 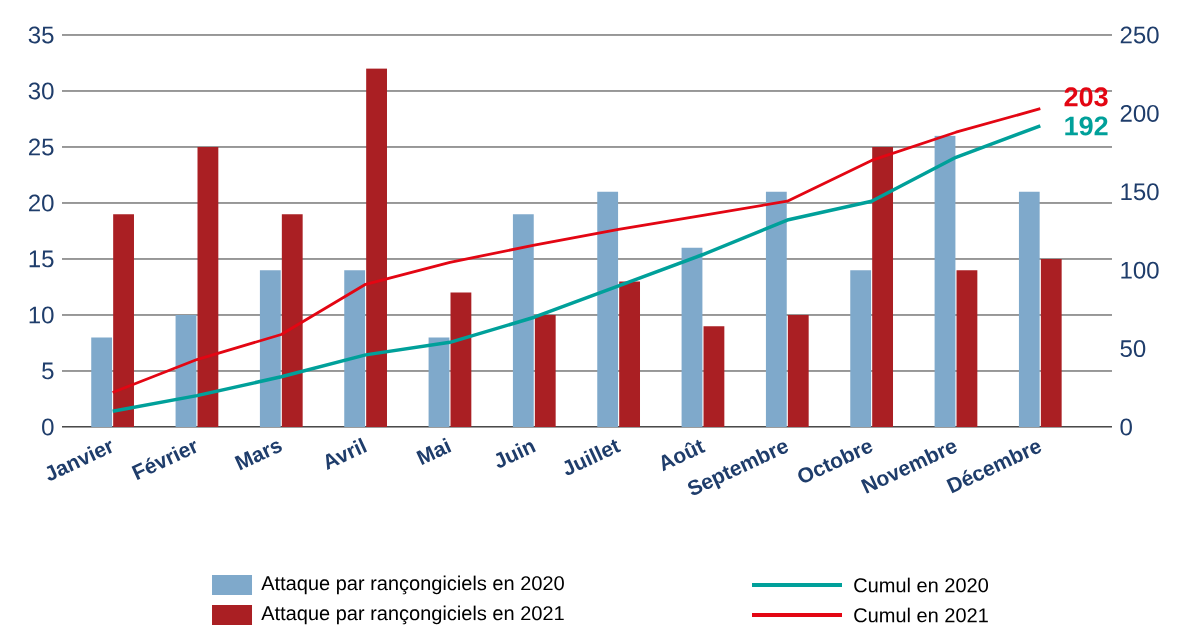 I want to click on annotation: 203, so click(x=1086, y=97).